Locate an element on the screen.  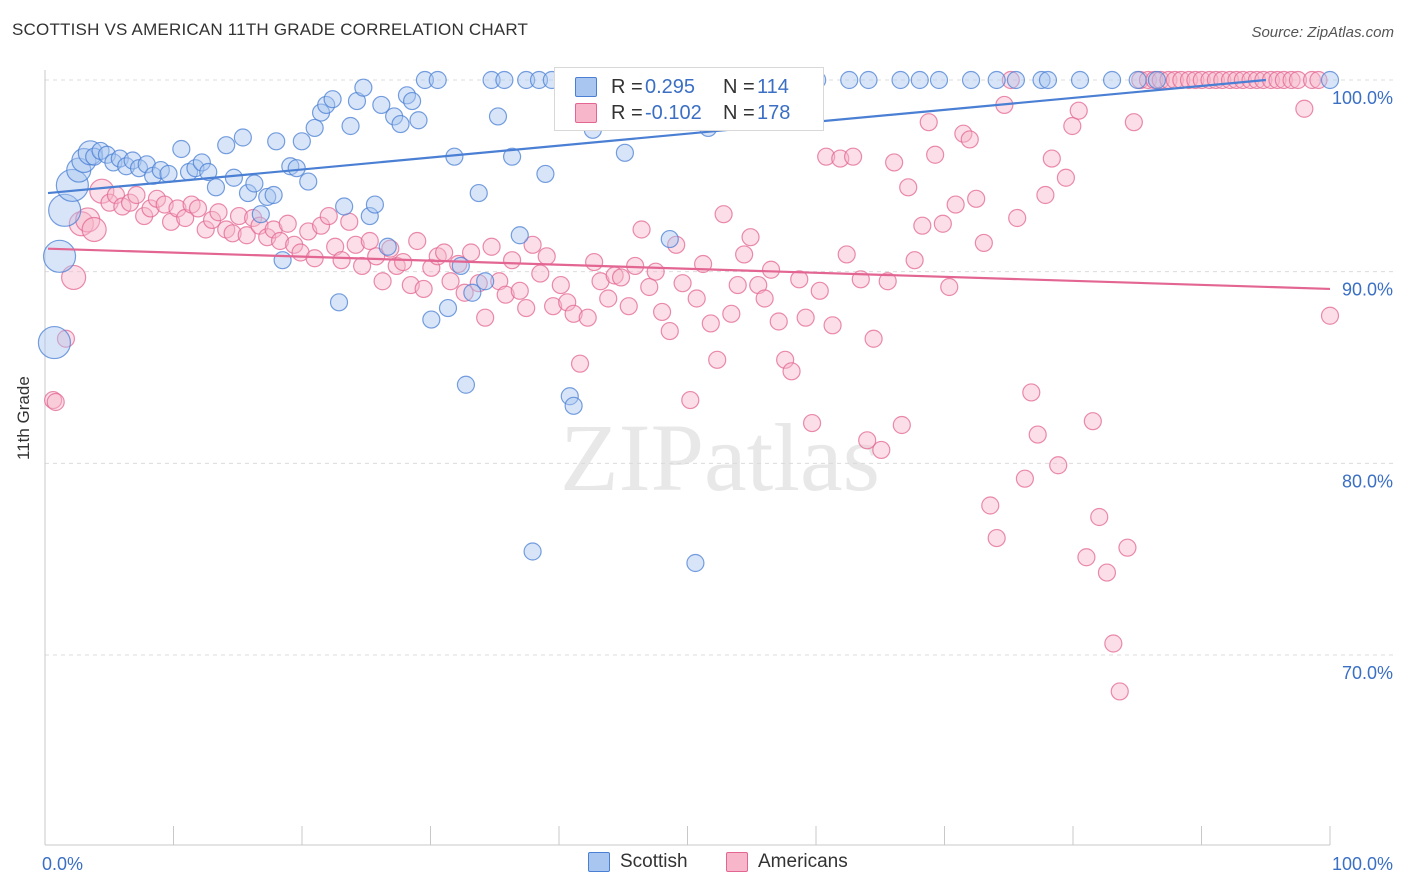
americans-legend-label: Americans is located at coordinates (803, 861).